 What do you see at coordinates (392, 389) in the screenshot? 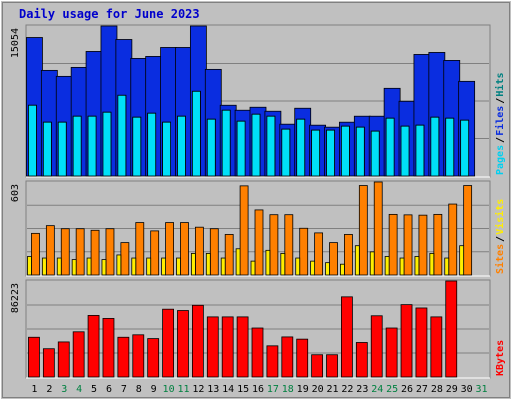
I see `day-label-25: 25` at bounding box center [392, 389].